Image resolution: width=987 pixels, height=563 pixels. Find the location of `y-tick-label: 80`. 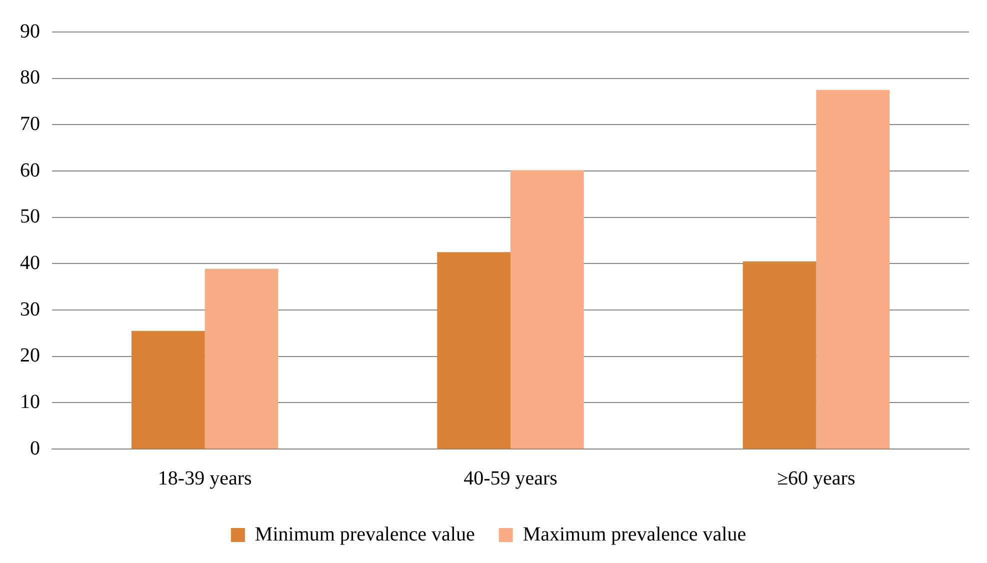

y-tick-label: 80 is located at coordinates (30, 77).